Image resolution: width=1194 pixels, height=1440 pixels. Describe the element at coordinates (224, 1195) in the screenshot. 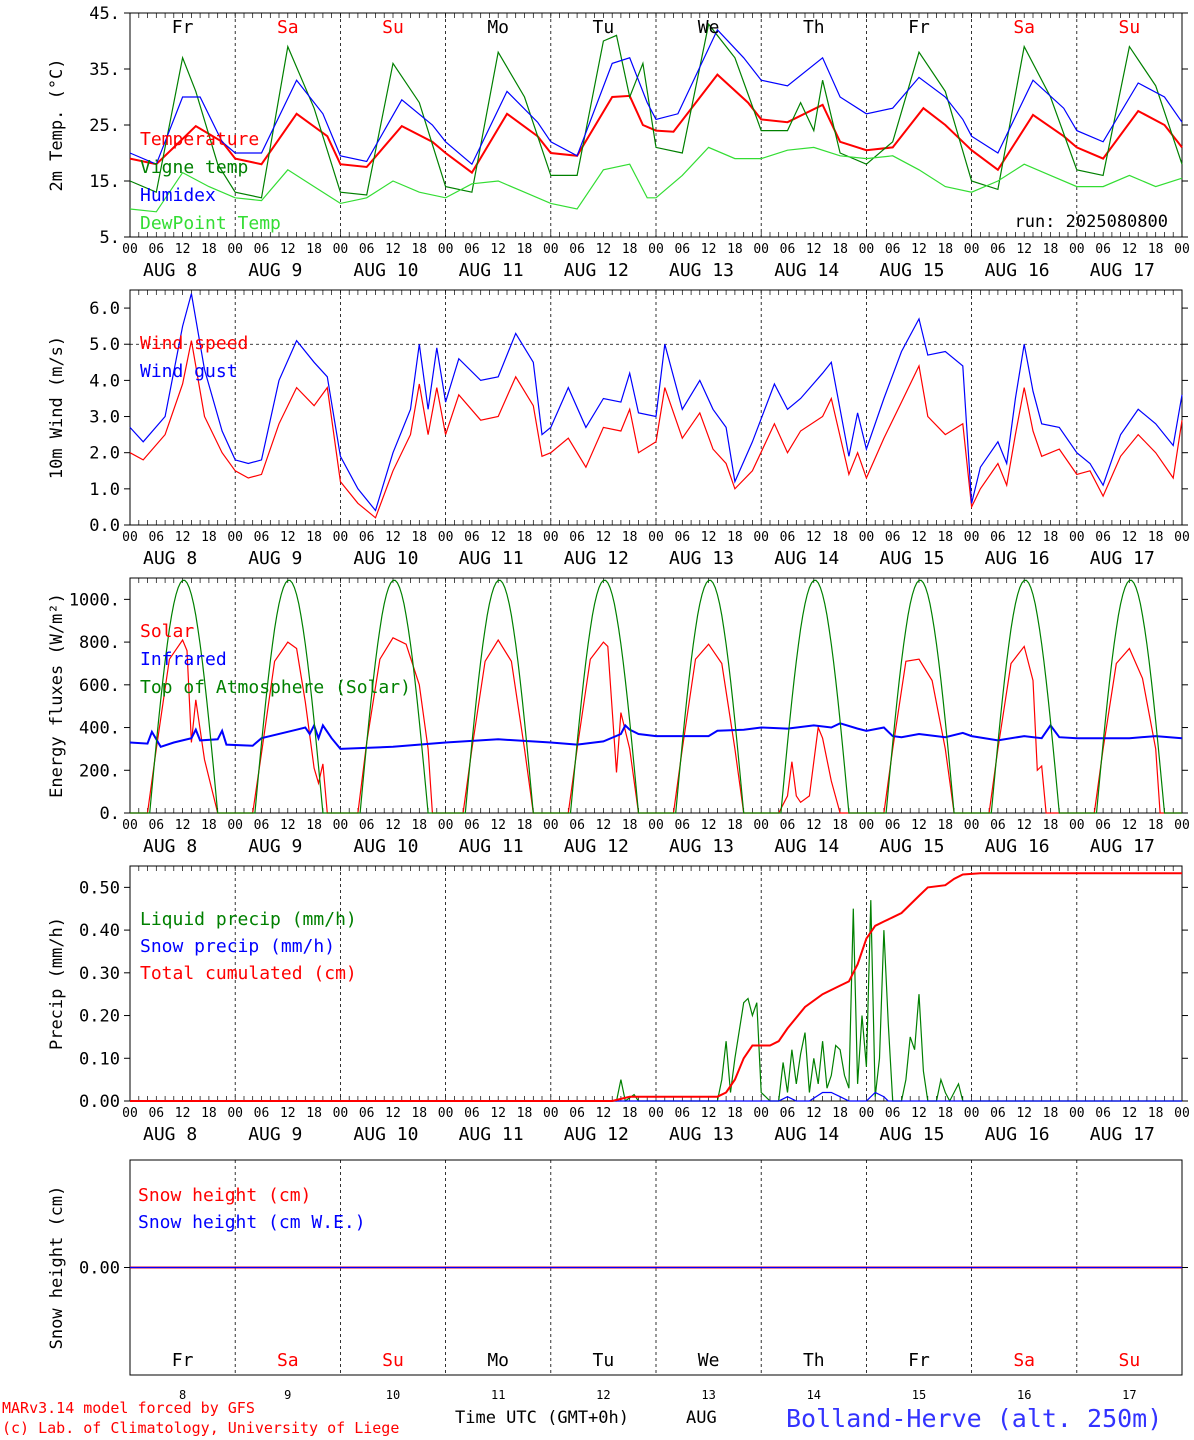

I see `legend-entry: Snow height (cm)` at that location.